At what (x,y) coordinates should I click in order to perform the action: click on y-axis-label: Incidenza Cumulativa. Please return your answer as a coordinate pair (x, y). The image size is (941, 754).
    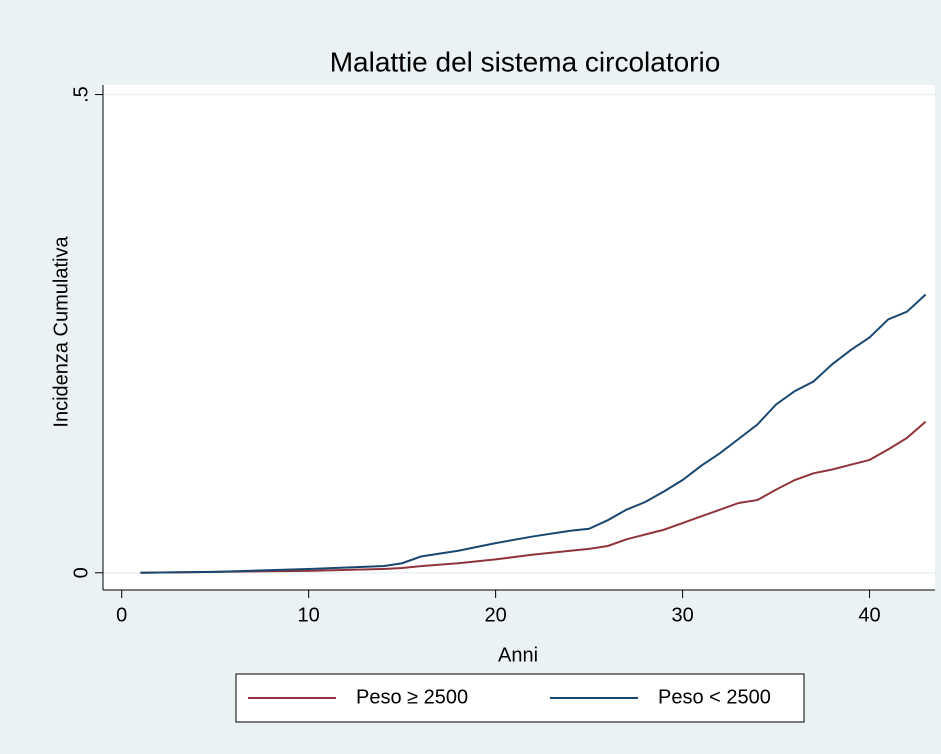
    Looking at the image, I should click on (61, 332).